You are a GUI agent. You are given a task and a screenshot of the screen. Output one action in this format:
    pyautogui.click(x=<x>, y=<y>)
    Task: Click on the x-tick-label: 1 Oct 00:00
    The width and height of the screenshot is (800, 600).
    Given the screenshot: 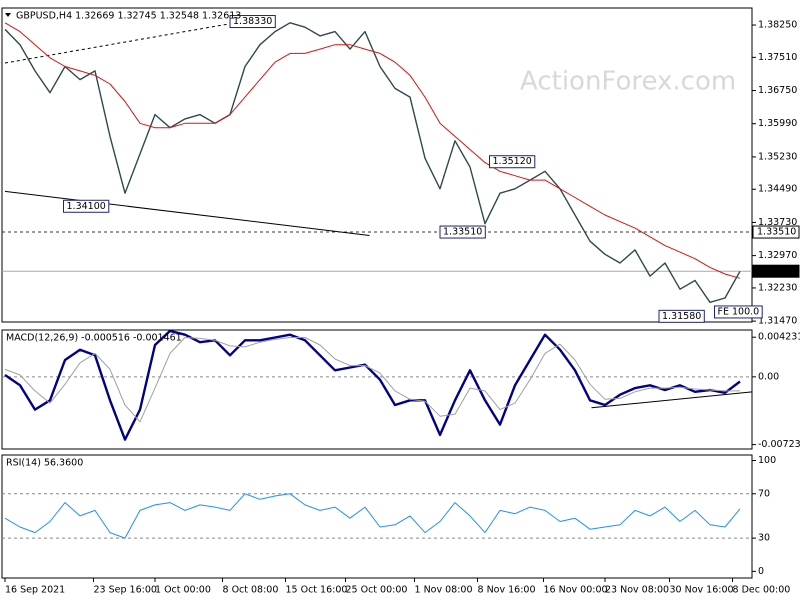 What is the action you would take?
    pyautogui.click(x=183, y=590)
    